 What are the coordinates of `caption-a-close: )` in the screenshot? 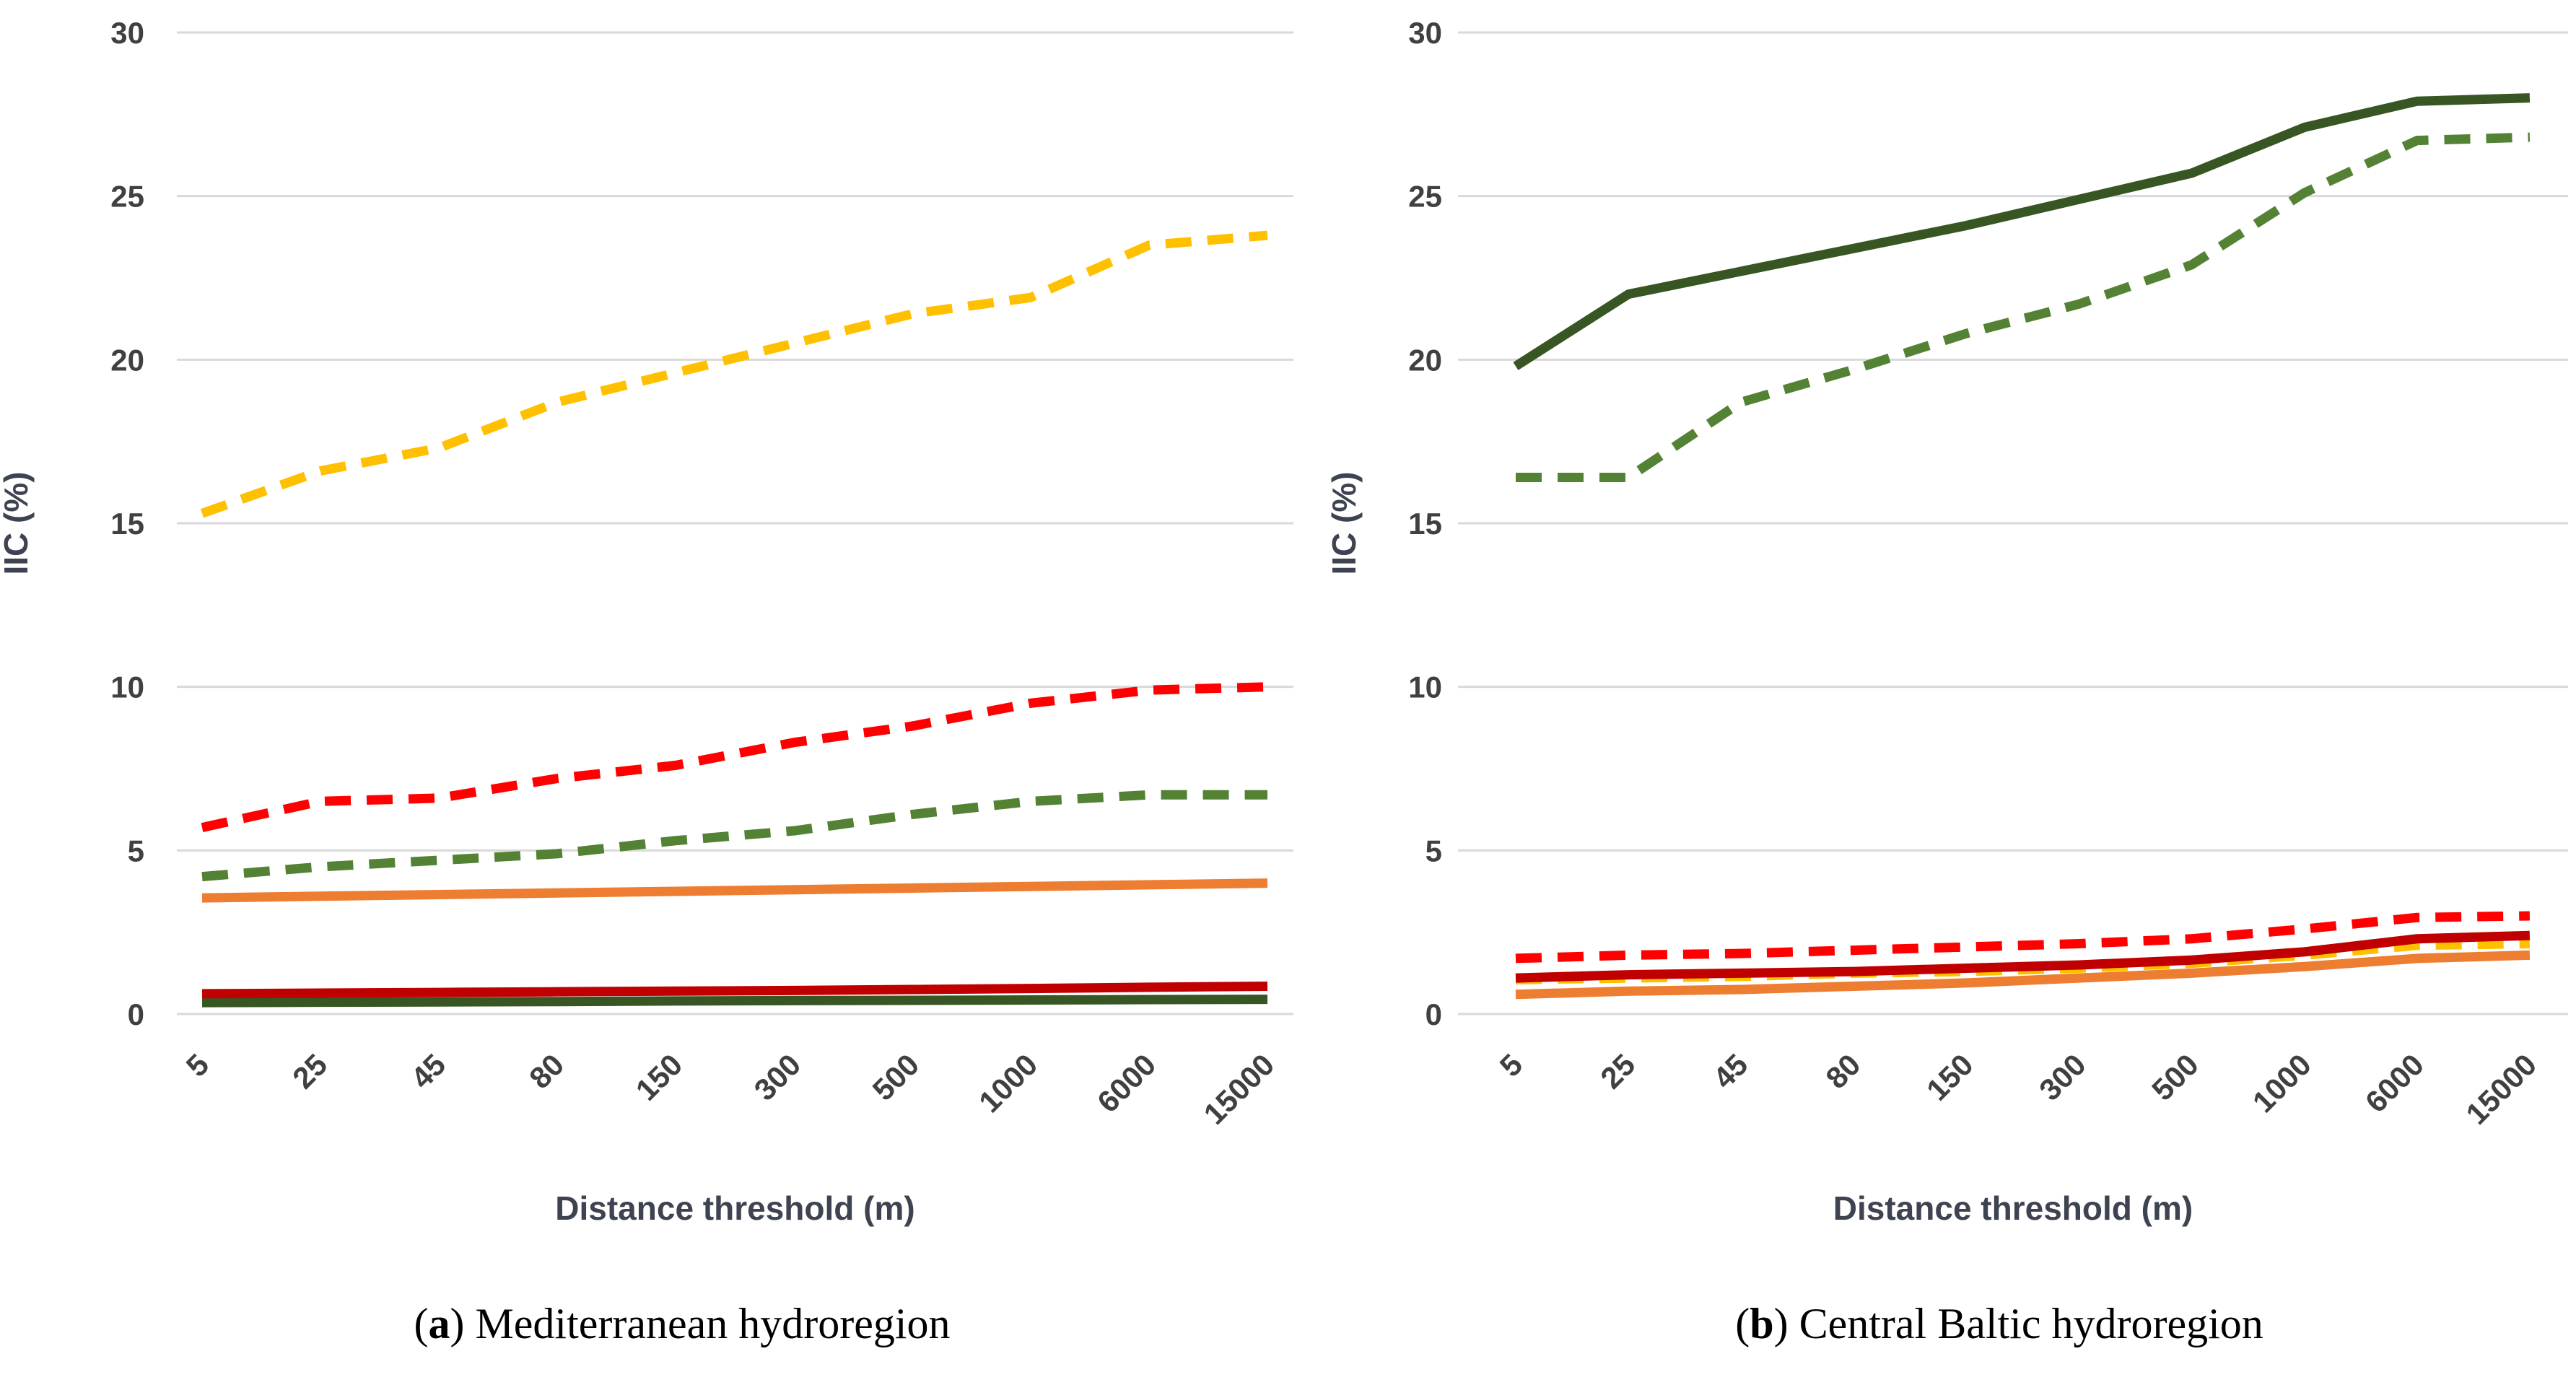 It's located at (463, 1323).